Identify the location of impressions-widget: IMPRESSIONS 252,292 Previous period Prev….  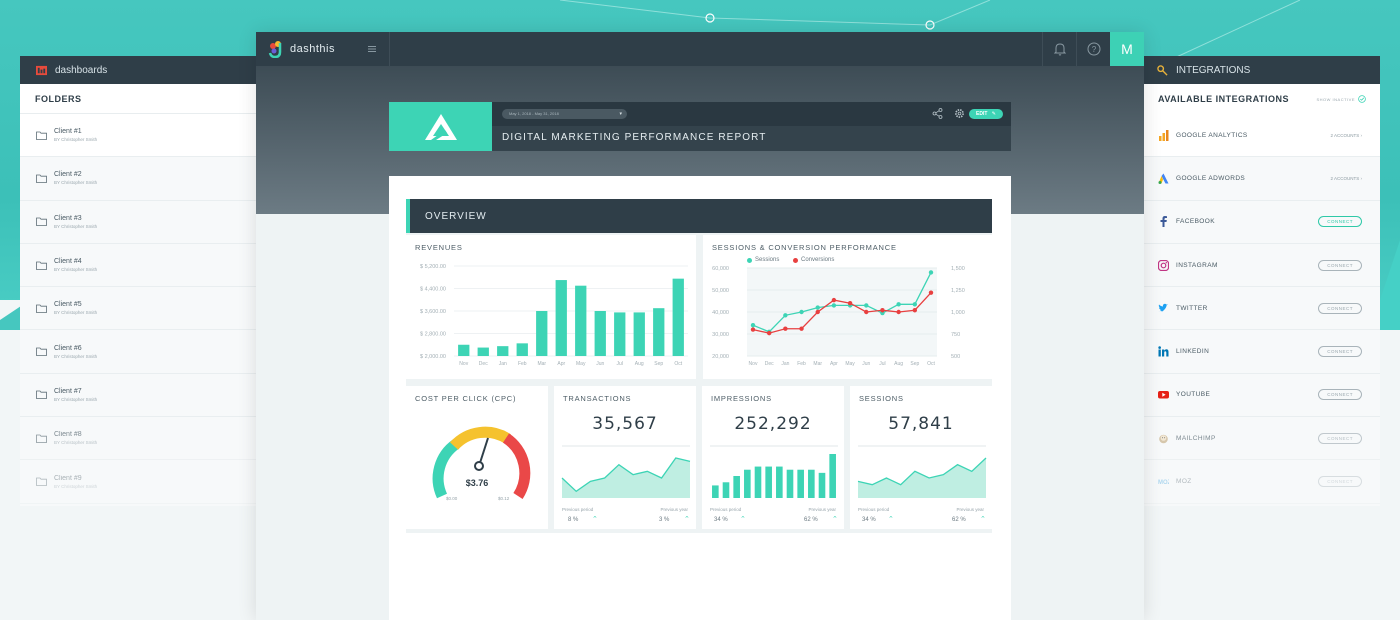
(773, 457).